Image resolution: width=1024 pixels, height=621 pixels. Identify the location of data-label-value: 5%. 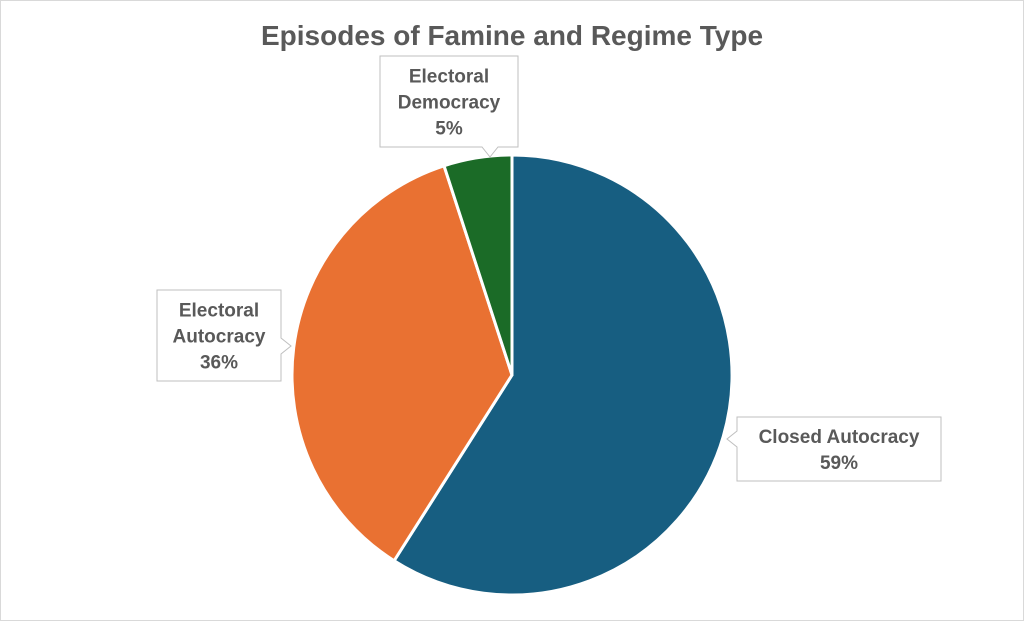
(449, 129).